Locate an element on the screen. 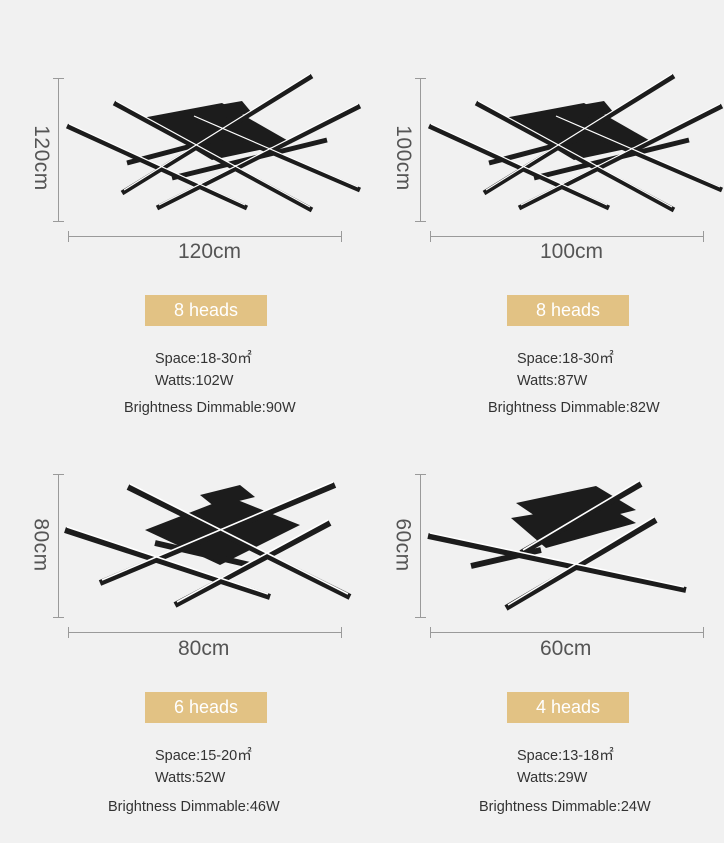 The height and width of the screenshot is (843, 724). width-label: 100cm is located at coordinates (572, 251).